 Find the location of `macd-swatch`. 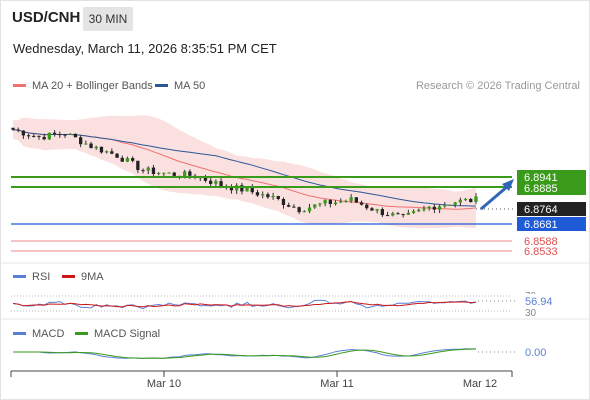

macd-swatch is located at coordinates (19, 333).